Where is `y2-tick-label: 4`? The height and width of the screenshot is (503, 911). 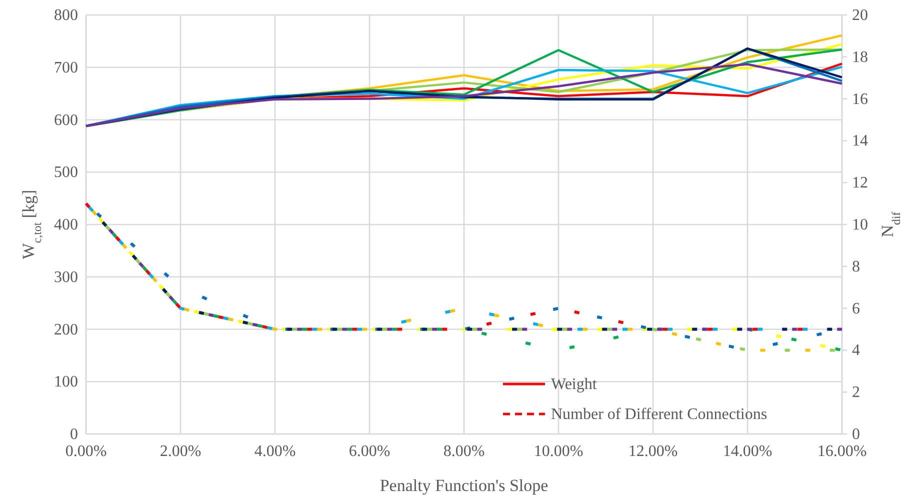 y2-tick-label: 4 is located at coordinates (856, 351).